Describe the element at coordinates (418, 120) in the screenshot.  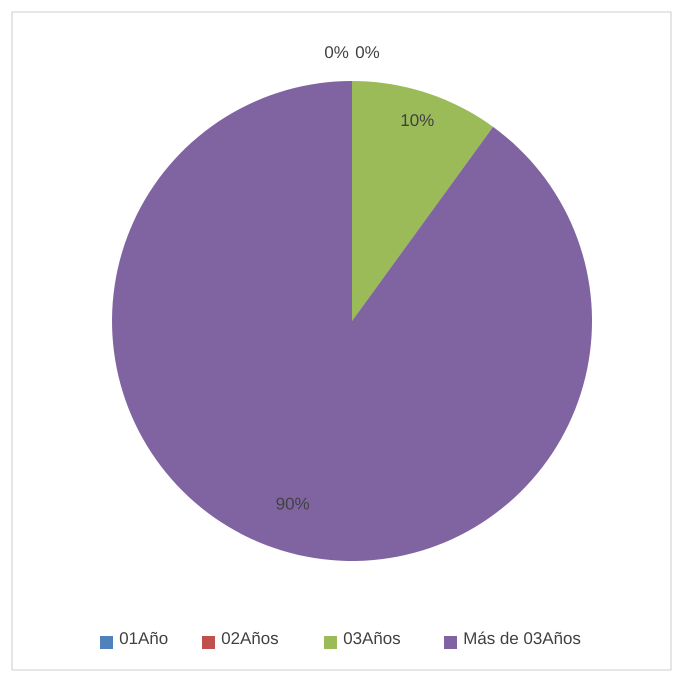
I see `data-label: 10%` at that location.